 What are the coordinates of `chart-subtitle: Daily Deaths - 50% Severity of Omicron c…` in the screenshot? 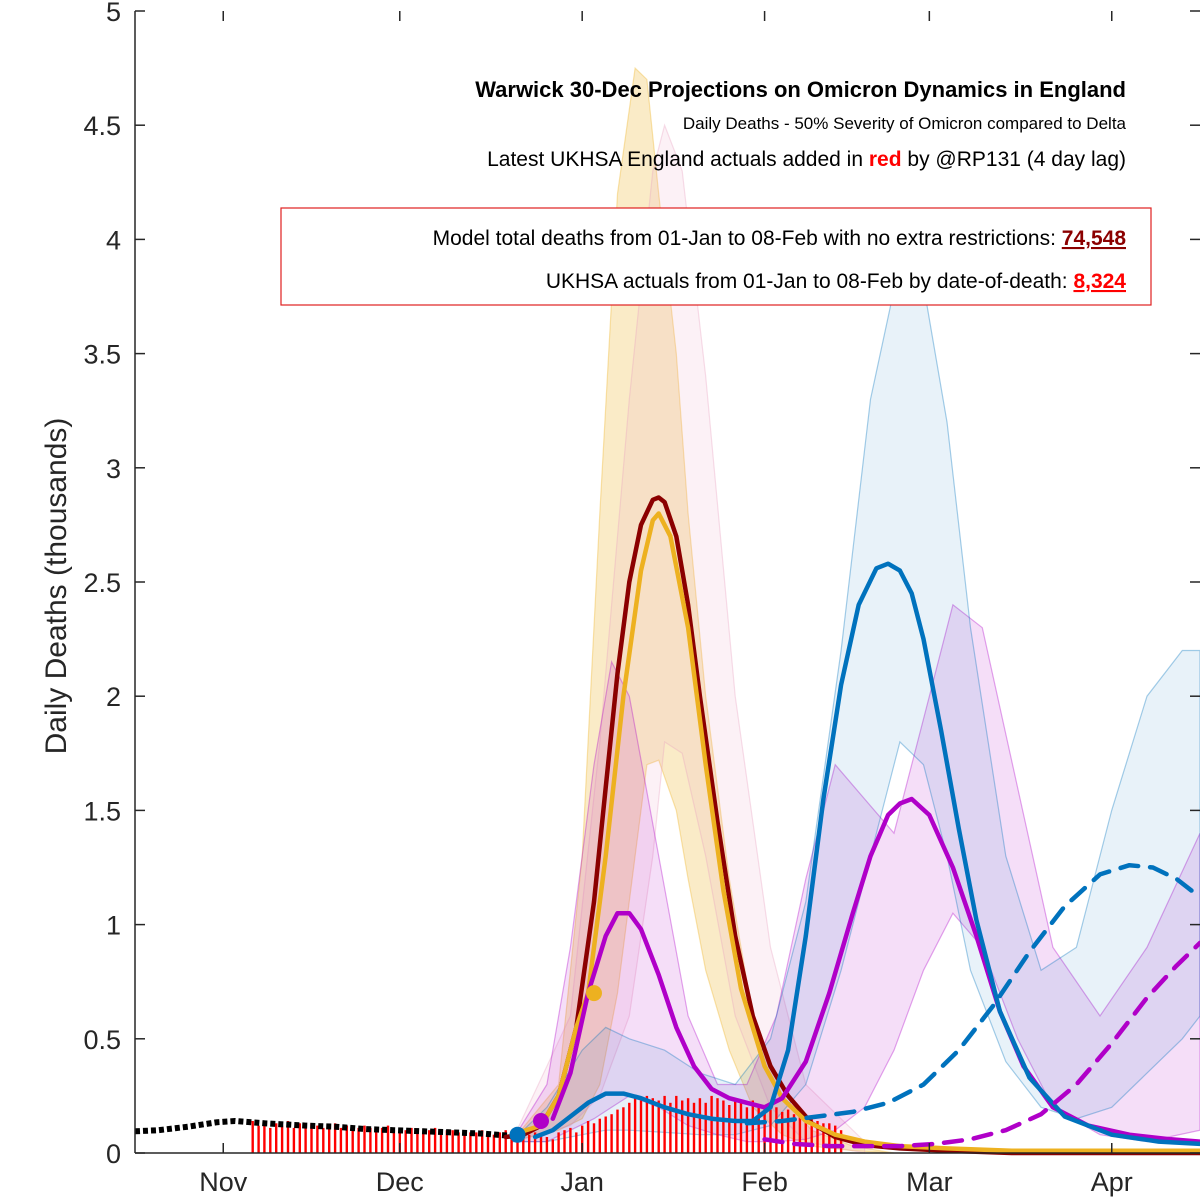 It's located at (905, 123).